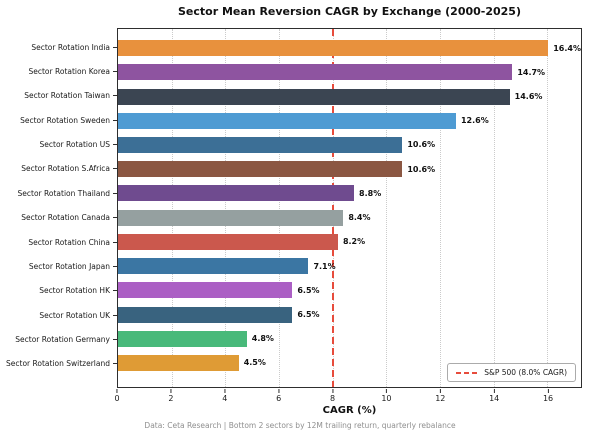 The image size is (600, 437). What do you see at coordinates (117, 398) in the screenshot?
I see `x-tick-label: 0` at bounding box center [117, 398].